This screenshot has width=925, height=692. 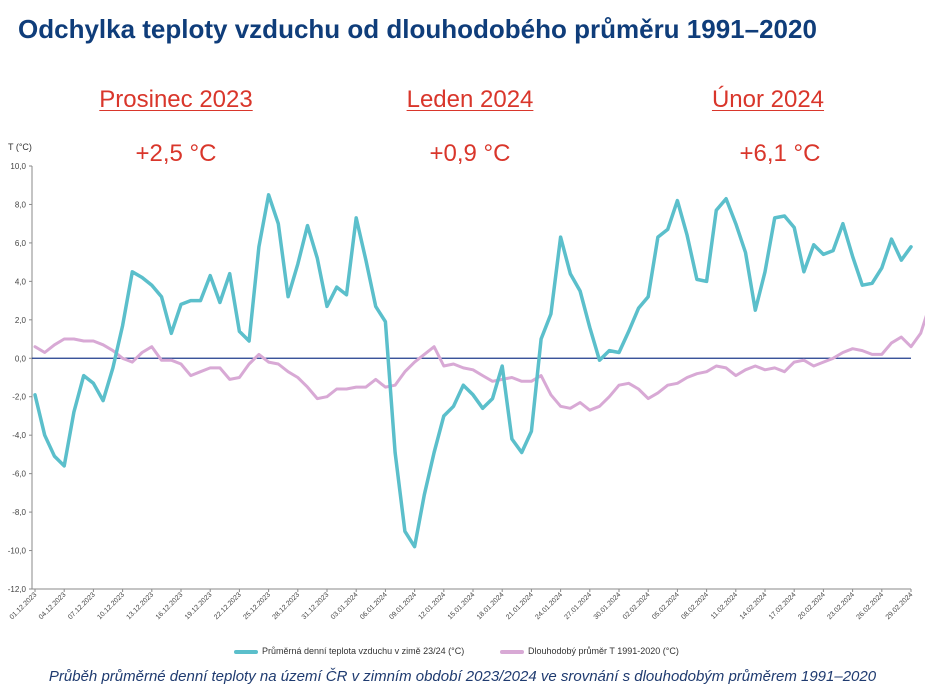 What do you see at coordinates (470, 99) in the screenshot?
I see `month-label-january: Leden 2024` at bounding box center [470, 99].